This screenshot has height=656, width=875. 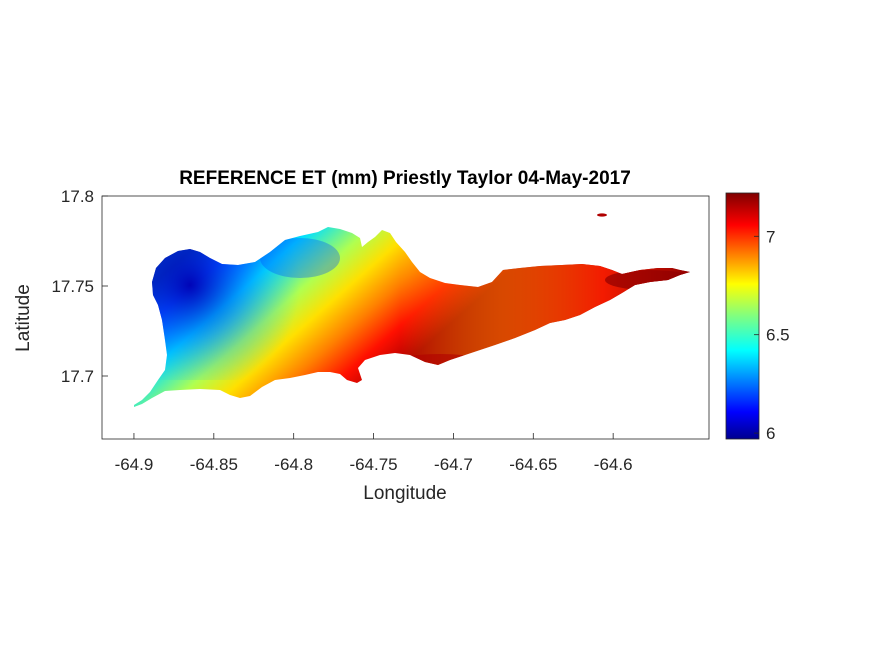 What do you see at coordinates (453, 464) in the screenshot?
I see `x-tick-label: -64.7` at bounding box center [453, 464].